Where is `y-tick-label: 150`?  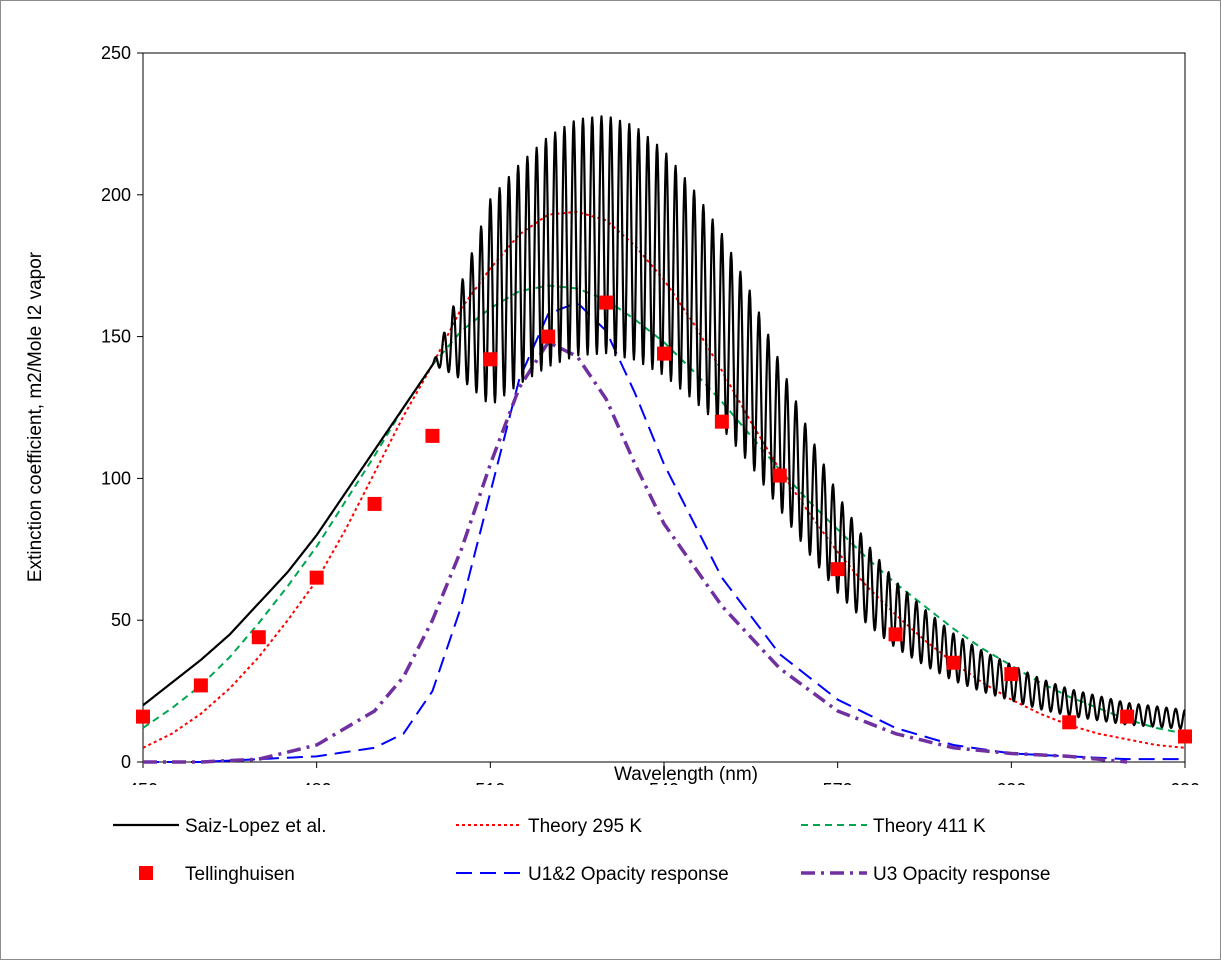
y-tick-label: 150 is located at coordinates (116, 337).